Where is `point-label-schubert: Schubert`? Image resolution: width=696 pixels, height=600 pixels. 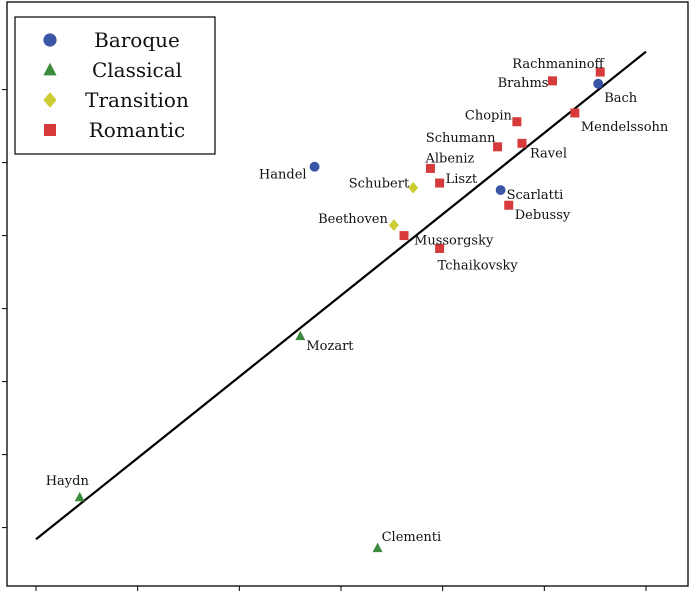 point-label-schubert: Schubert is located at coordinates (379, 184).